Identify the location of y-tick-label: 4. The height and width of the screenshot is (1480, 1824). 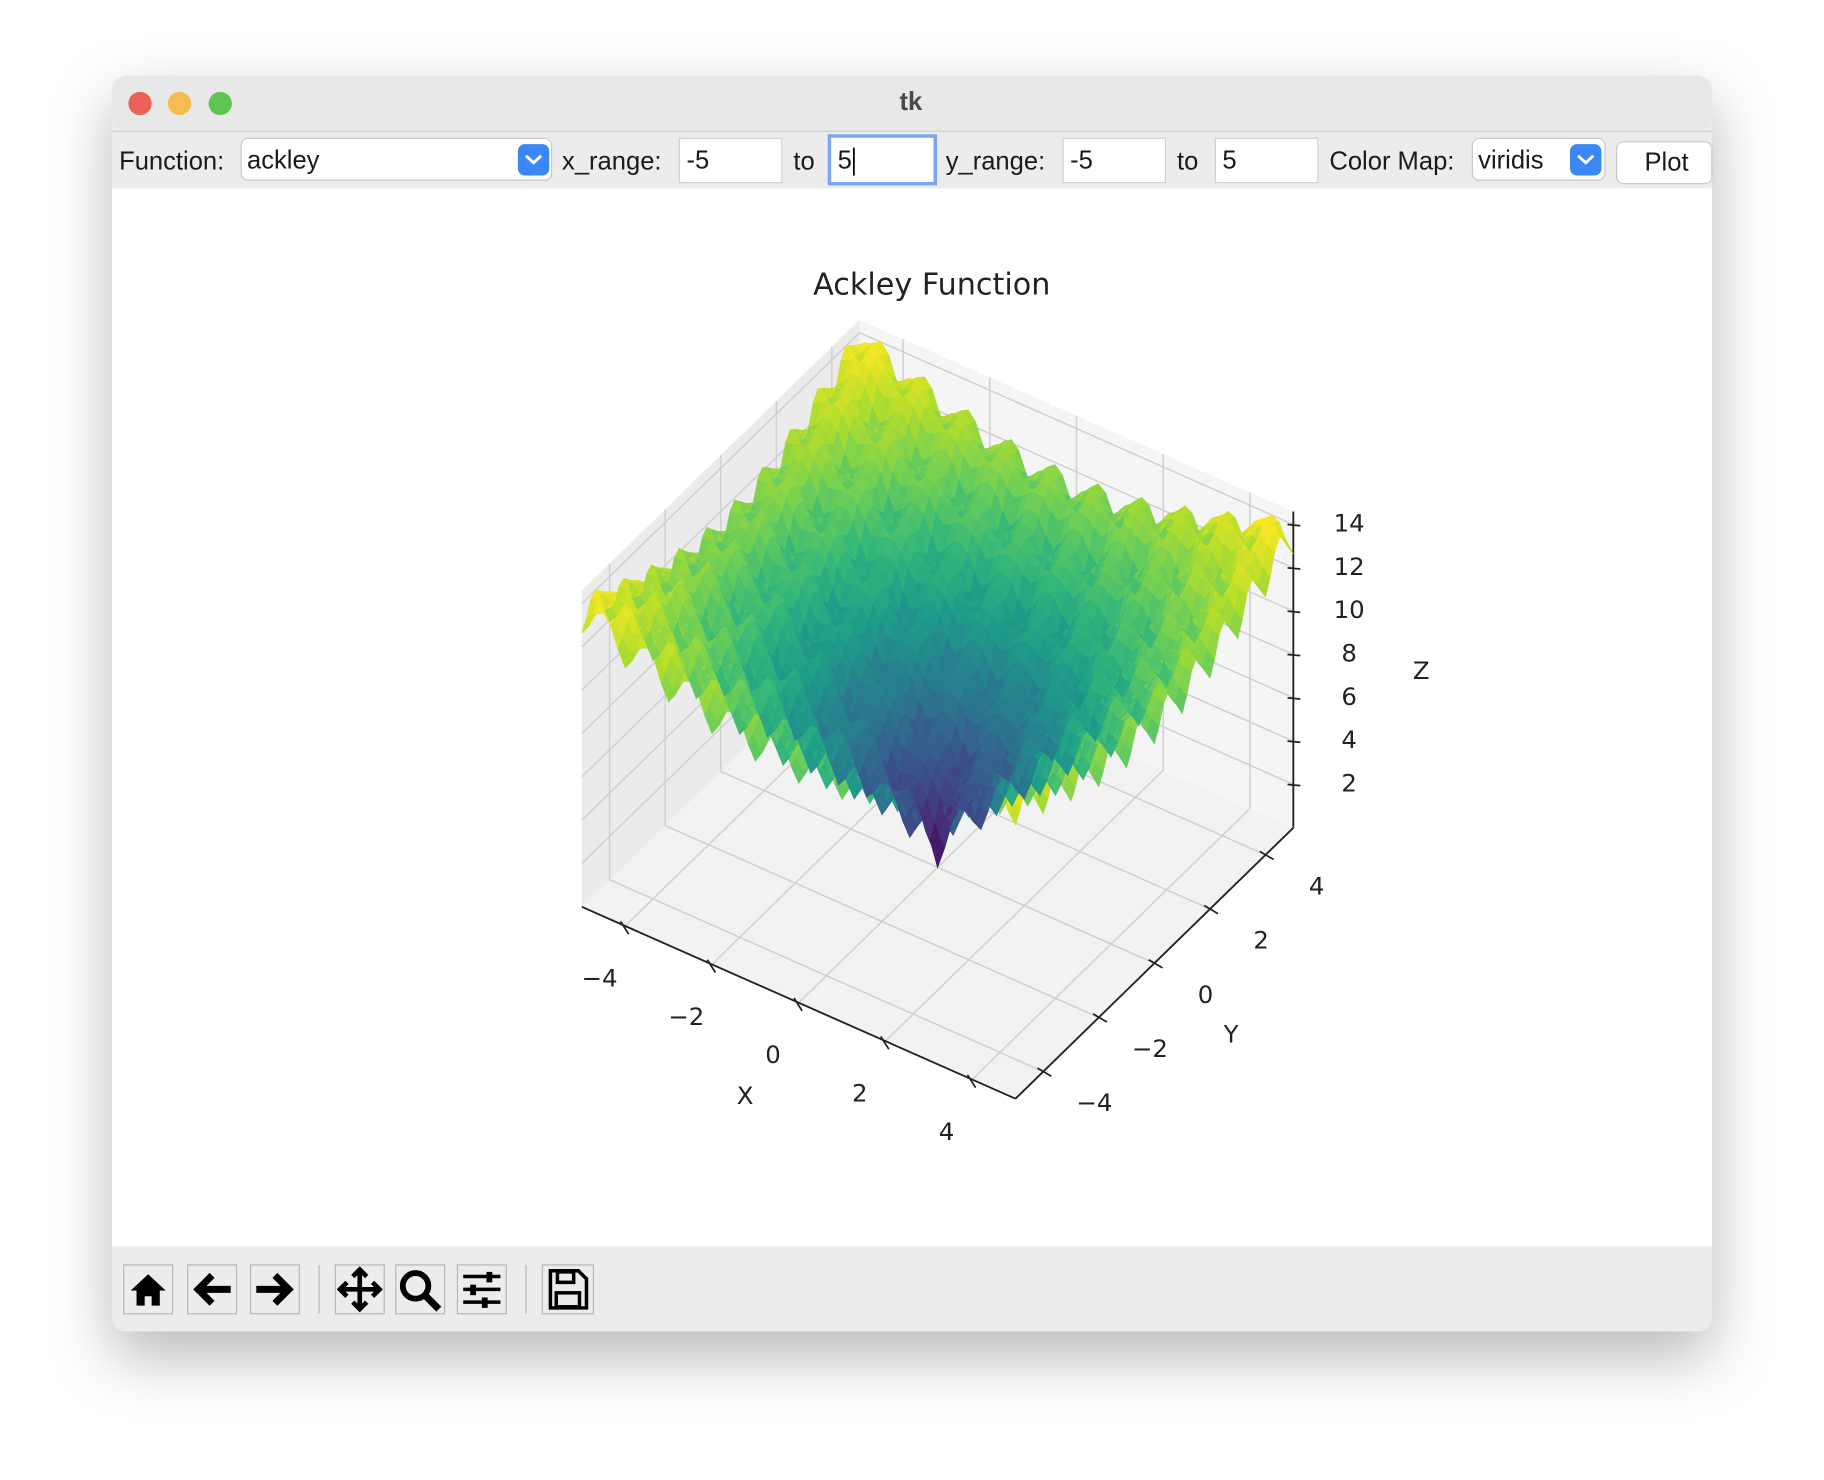
(1317, 885).